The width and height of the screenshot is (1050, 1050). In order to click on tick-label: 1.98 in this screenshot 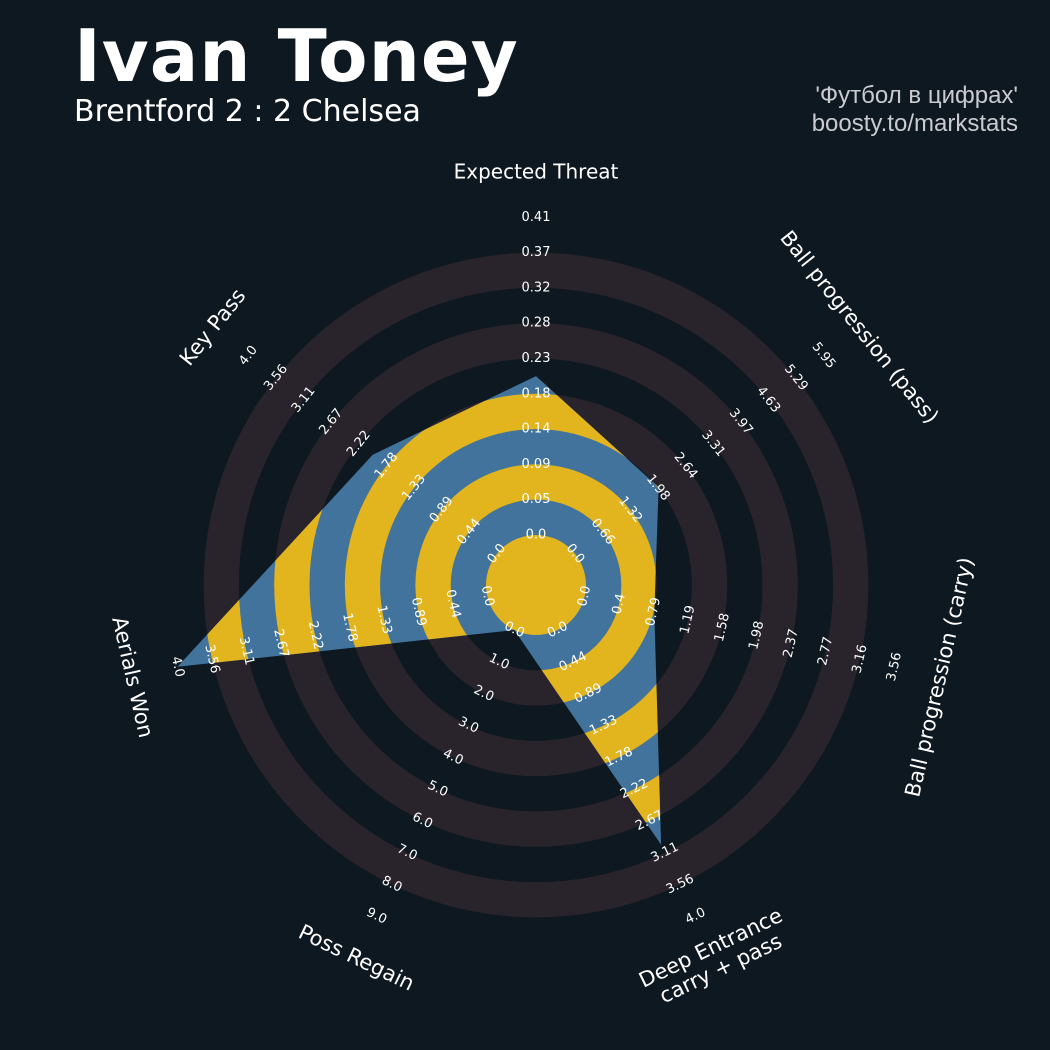, I will do `click(756, 636)`.